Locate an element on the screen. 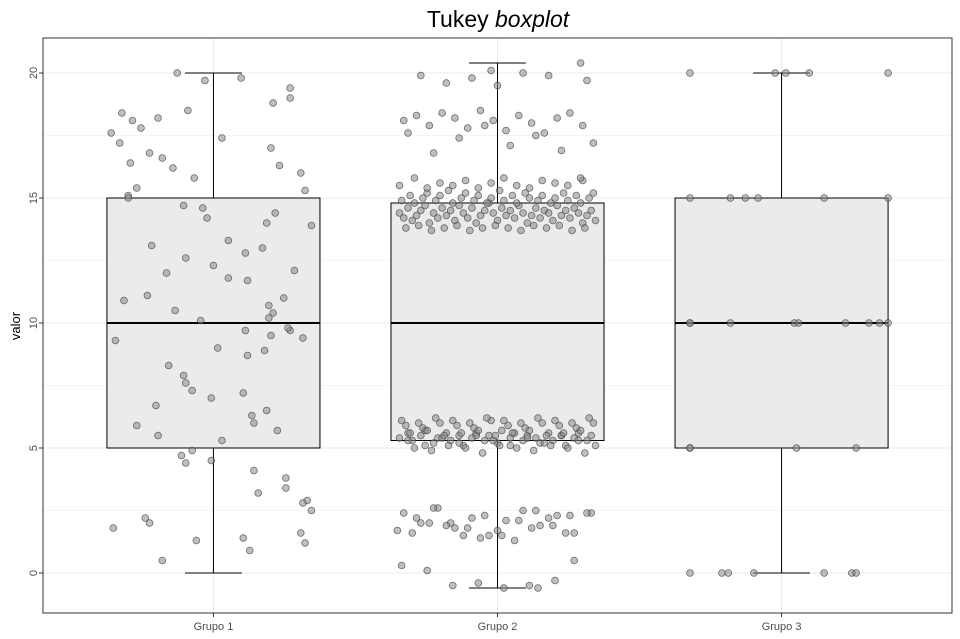  x-tick-label: Grupo 1 is located at coordinates (214, 627).